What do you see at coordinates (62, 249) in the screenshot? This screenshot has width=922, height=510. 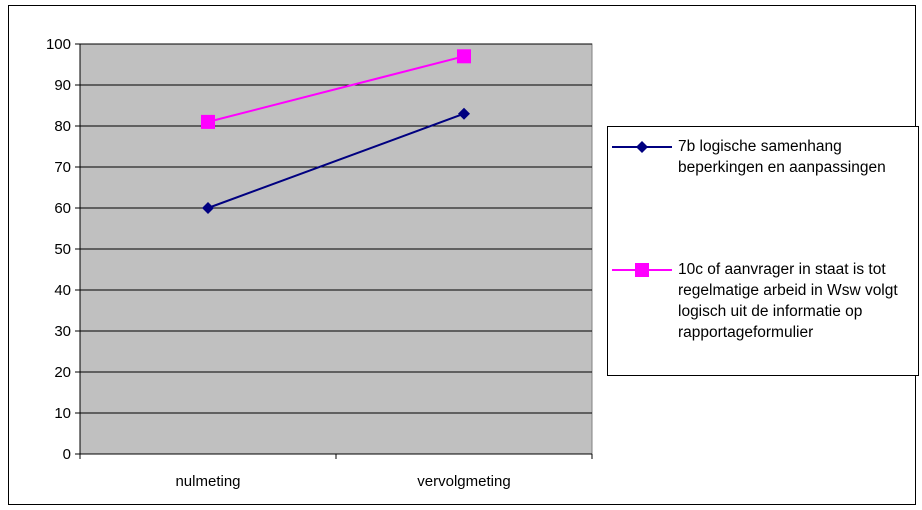 I see `y-tick-label-50: 50` at bounding box center [62, 249].